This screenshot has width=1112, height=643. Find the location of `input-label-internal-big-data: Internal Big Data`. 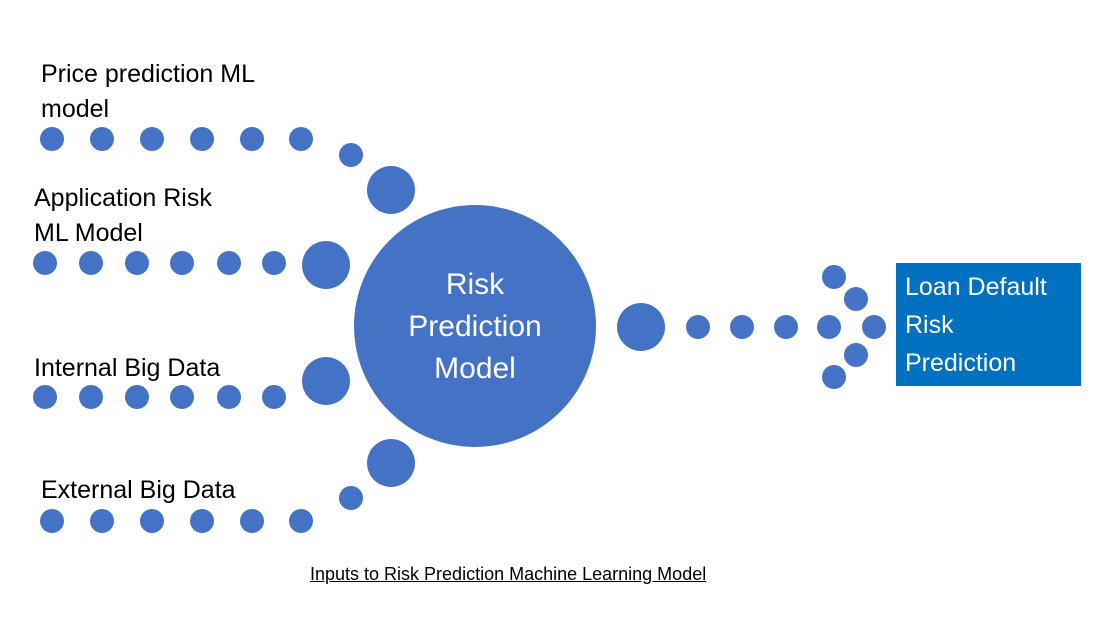

input-label-internal-big-data: Internal Big Data is located at coordinates (127, 368).